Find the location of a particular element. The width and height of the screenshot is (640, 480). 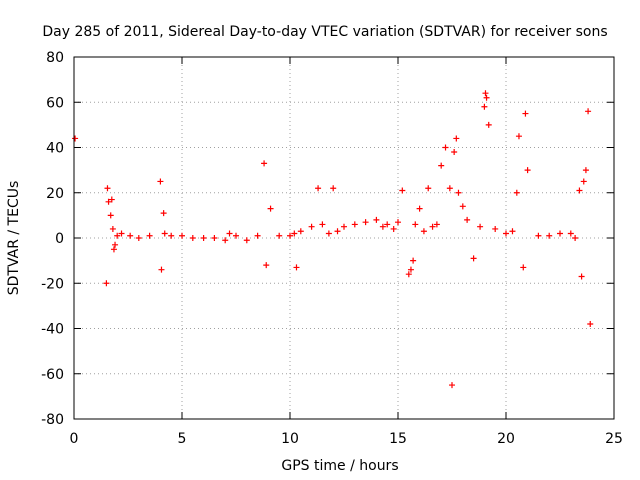

y-tick-label: -20 is located at coordinates (52, 284).